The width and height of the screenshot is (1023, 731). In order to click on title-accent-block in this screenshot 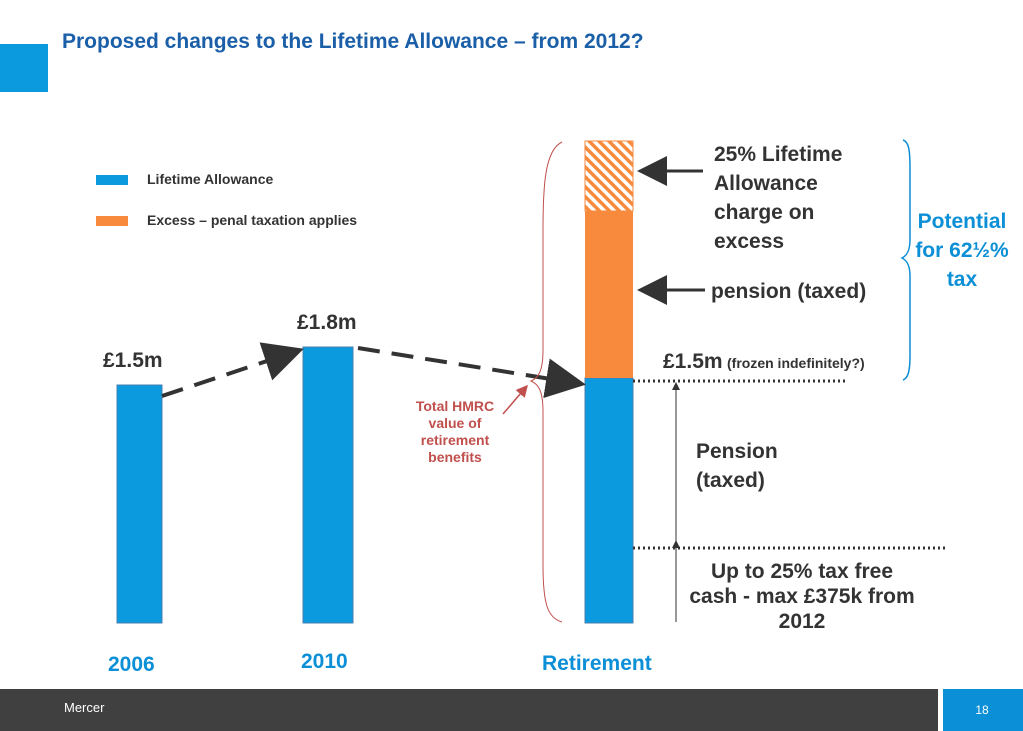, I will do `click(24, 68)`.